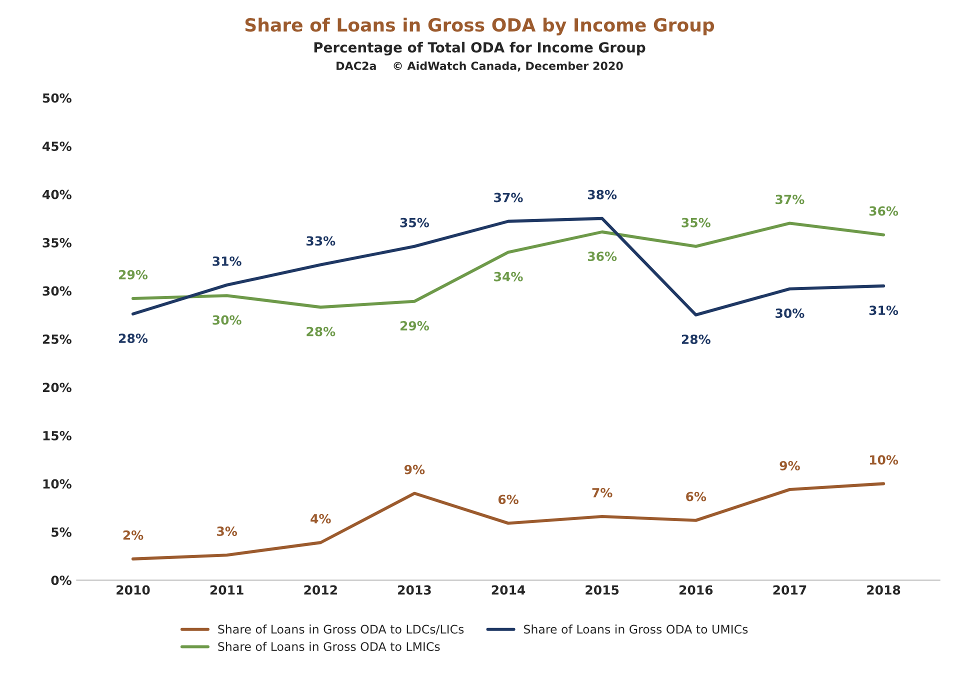 The width and height of the screenshot is (959, 699). What do you see at coordinates (479, 27) in the screenshot?
I see `chart-title: Share of Loans in Gross ODA by Income Group` at bounding box center [479, 27].